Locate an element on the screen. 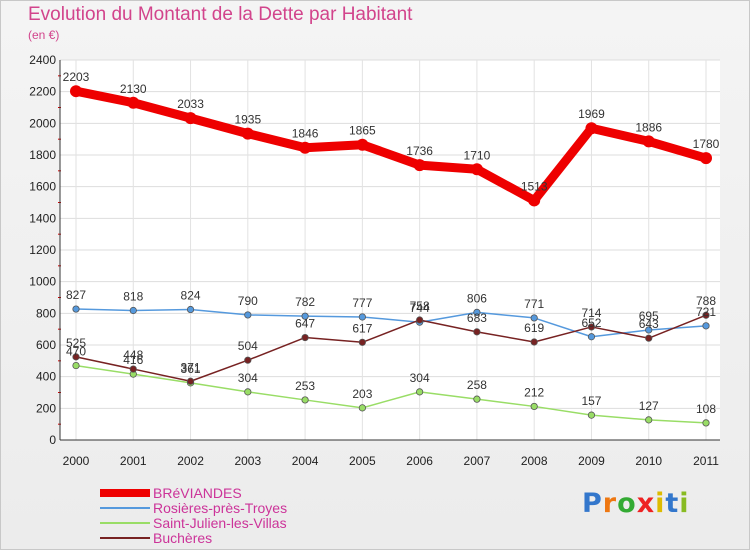  y-tick-label: 2200 is located at coordinates (42, 92).